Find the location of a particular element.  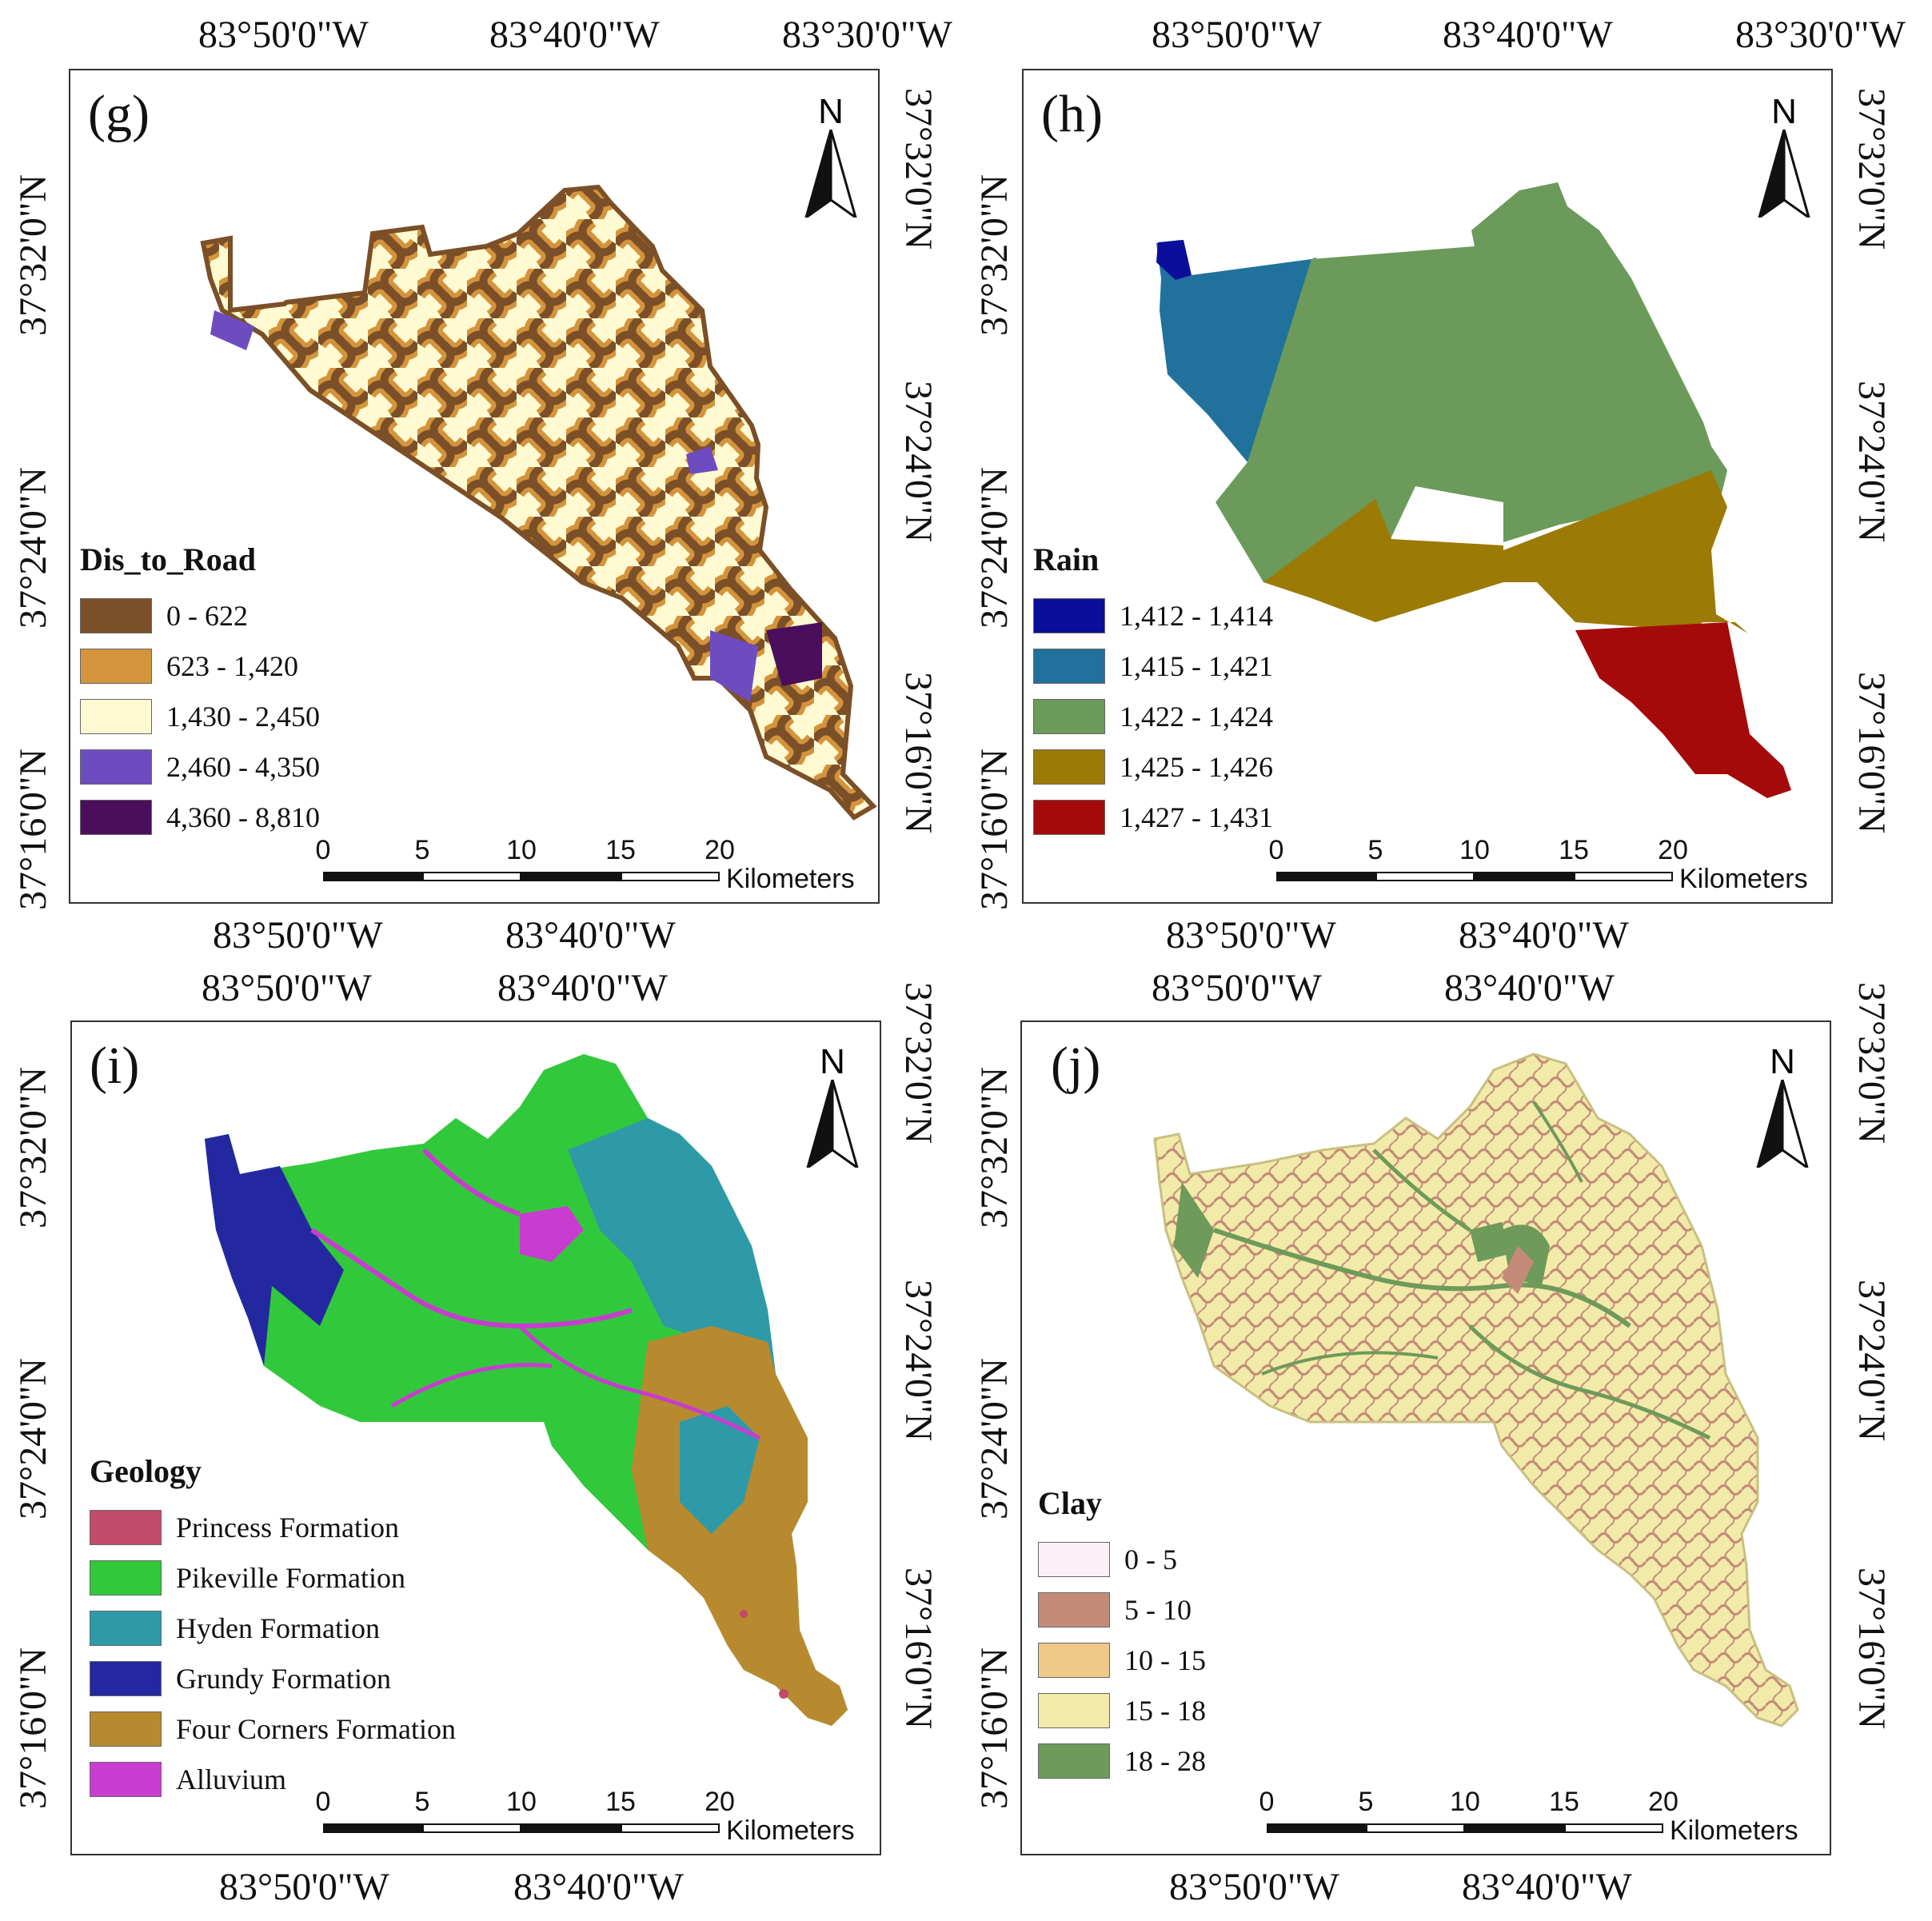

legend-label: Four Corners Formation is located at coordinates (316, 1728).